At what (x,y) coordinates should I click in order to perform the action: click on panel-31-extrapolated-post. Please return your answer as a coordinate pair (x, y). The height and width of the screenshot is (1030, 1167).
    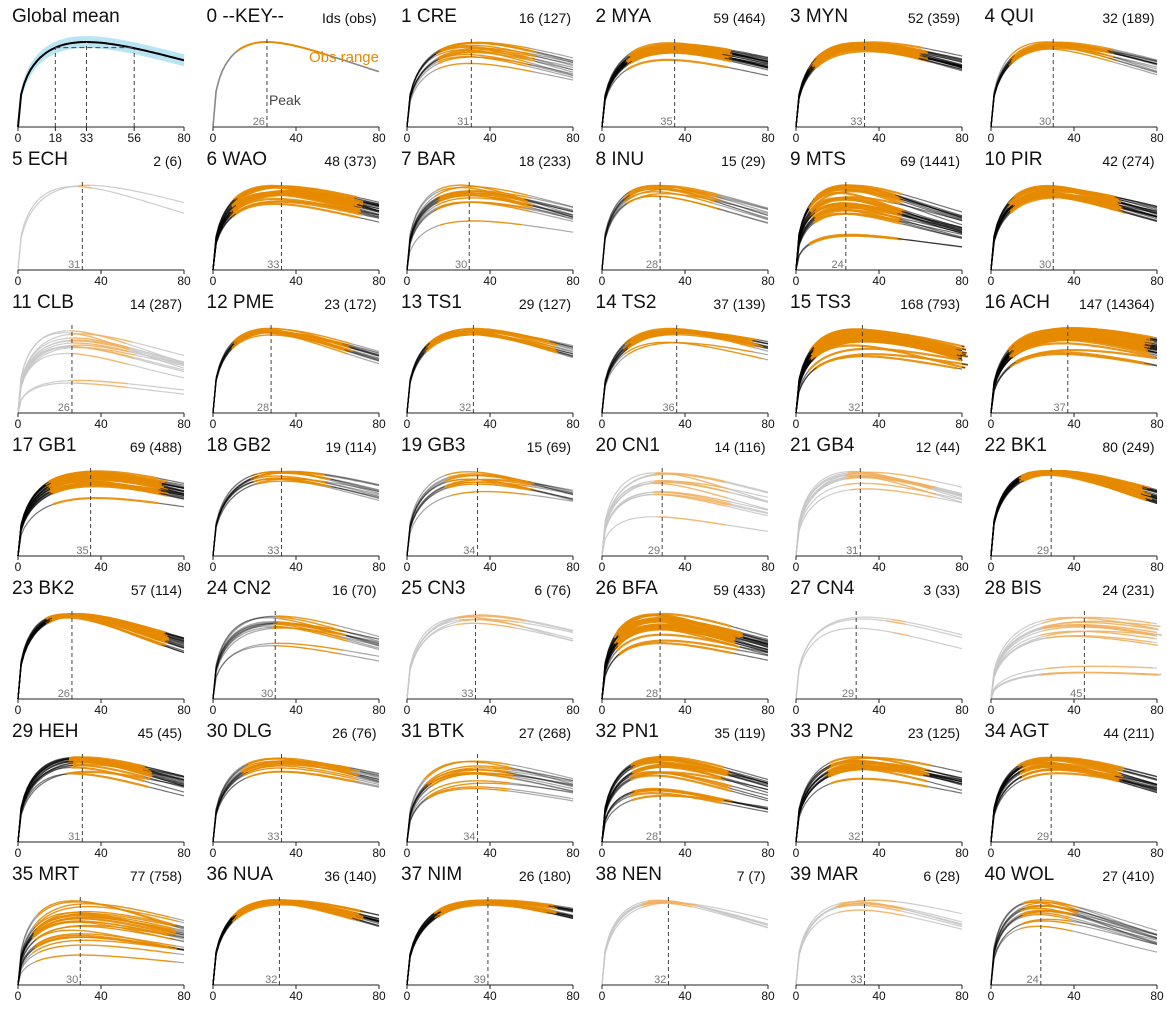
    Looking at the image, I should click on (541, 775).